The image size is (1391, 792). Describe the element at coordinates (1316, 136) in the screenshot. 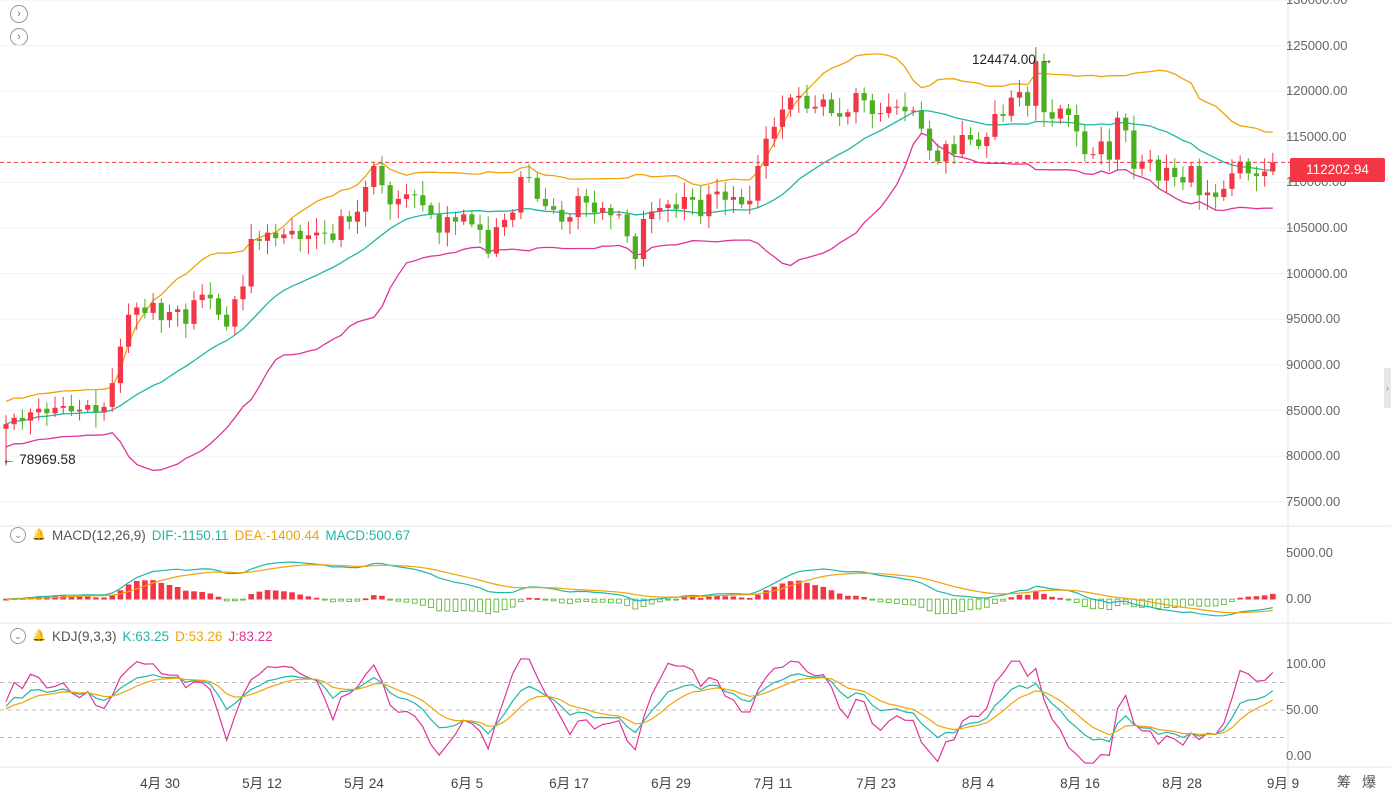

I see `price-tick-label: 115000.00` at that location.